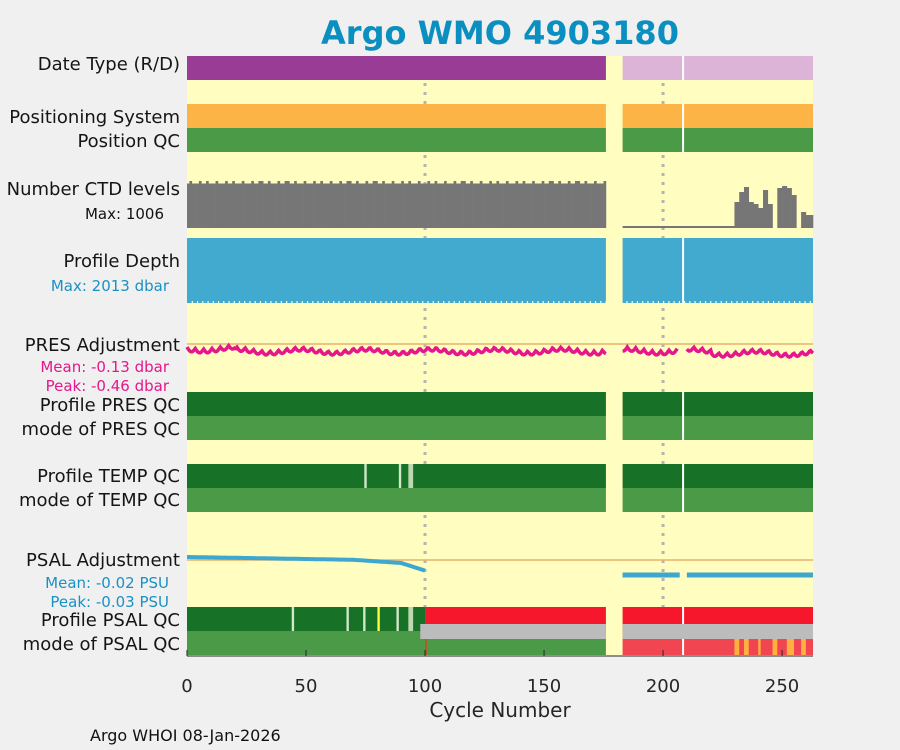 The height and width of the screenshot is (750, 900). Describe the element at coordinates (110, 286) in the screenshot. I see `row-sublabel-4: Max: 2013 dbar` at that location.